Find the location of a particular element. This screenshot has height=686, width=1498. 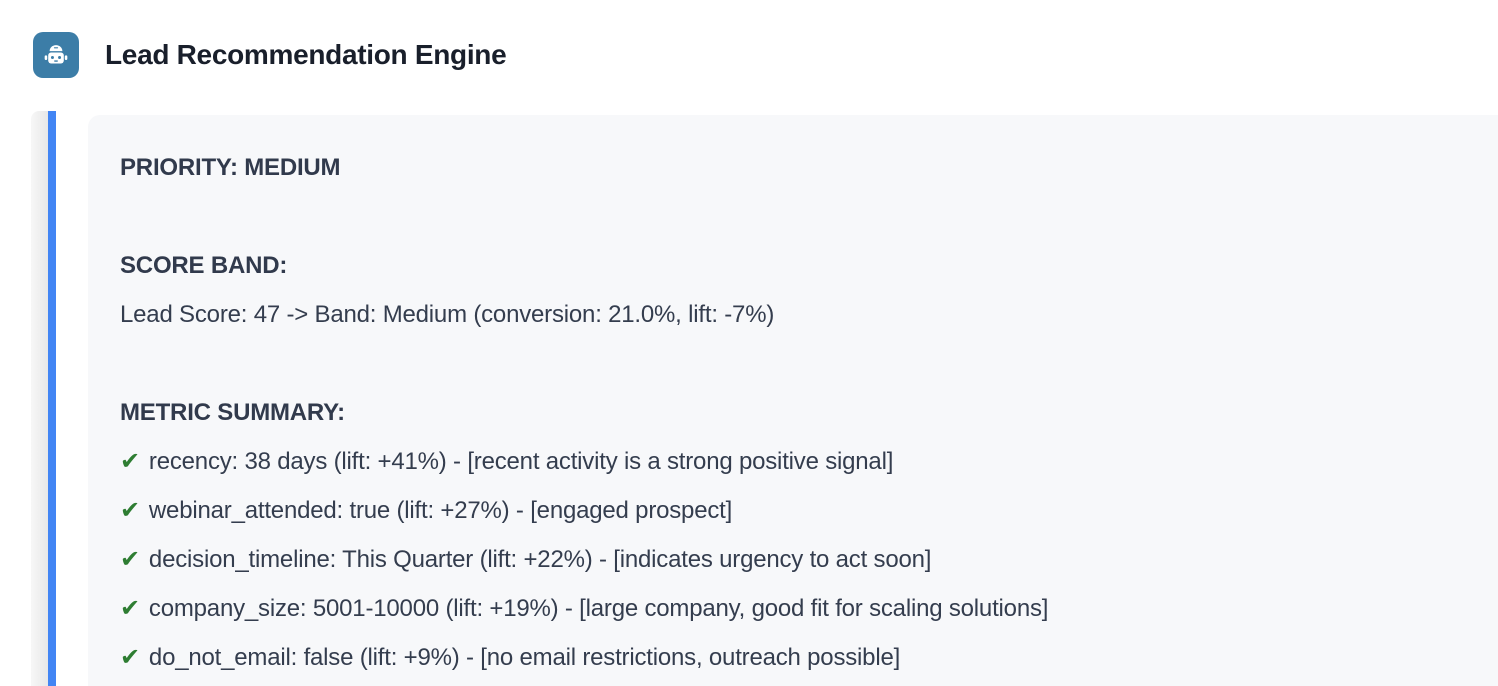

scroll-rail is located at coordinates (39, 398).